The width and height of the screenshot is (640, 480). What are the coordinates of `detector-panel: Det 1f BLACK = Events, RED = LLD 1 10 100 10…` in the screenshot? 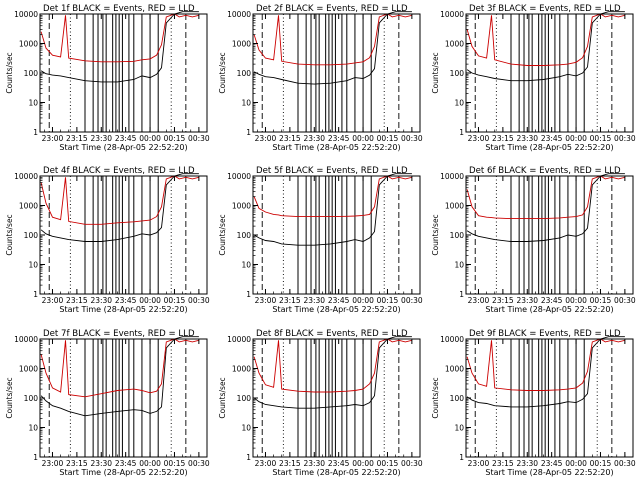 It's located at (107, 78).